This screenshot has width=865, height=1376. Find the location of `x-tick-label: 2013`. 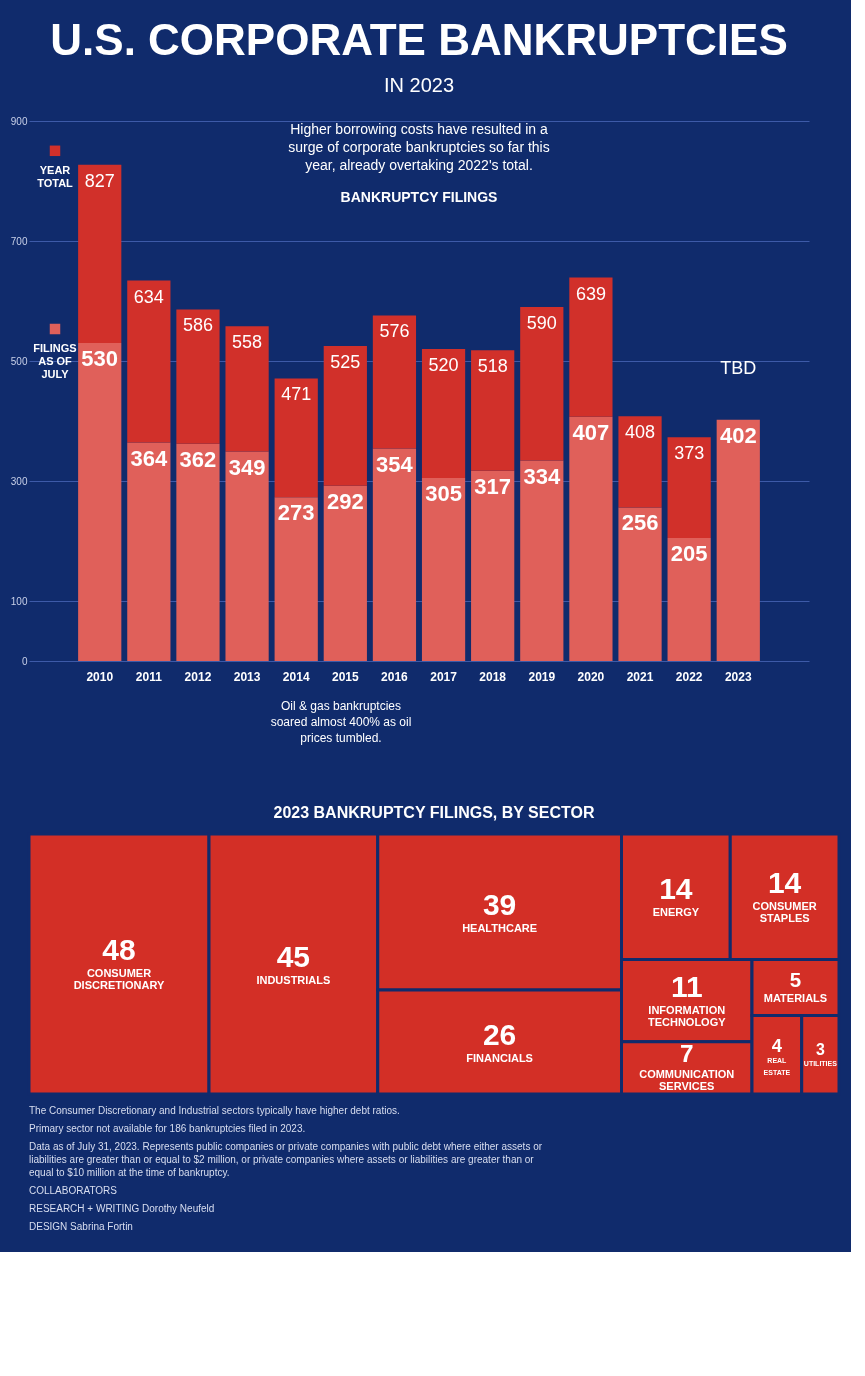

x-tick-label: 2013 is located at coordinates (247, 676).